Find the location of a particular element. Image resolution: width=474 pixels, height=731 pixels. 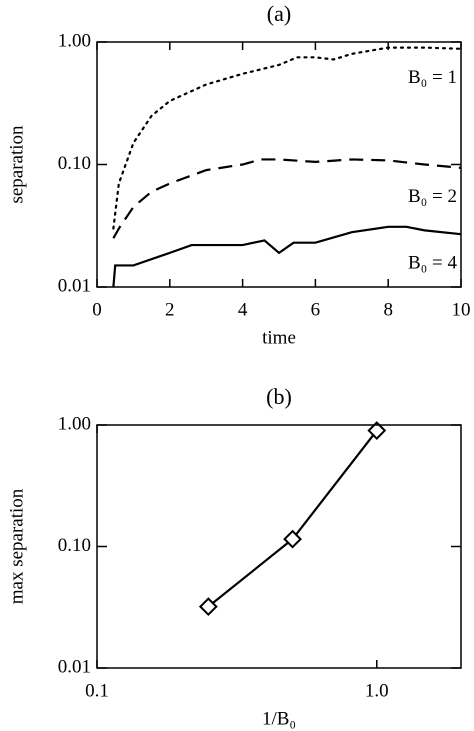

series-label: B₀ = 1 is located at coordinates (432, 77).